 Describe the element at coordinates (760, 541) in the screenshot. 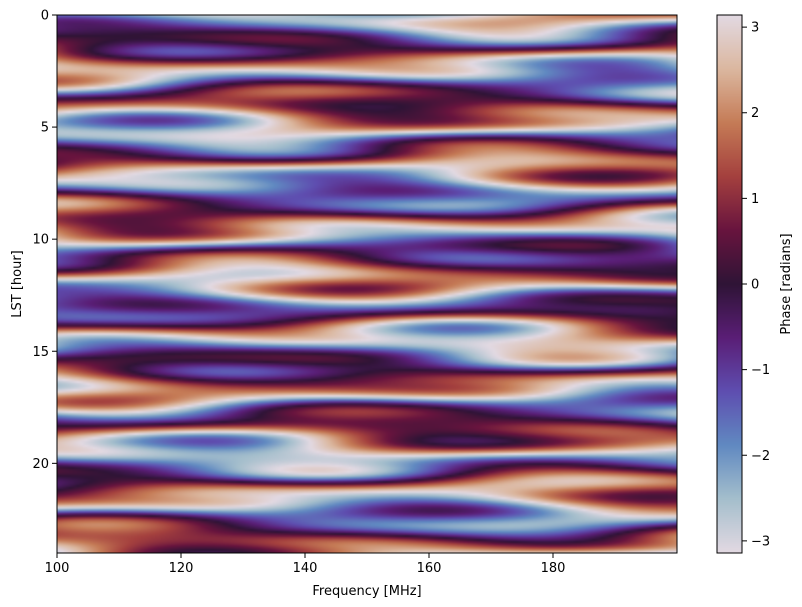

I see `colorbar-tick-label: −3` at that location.